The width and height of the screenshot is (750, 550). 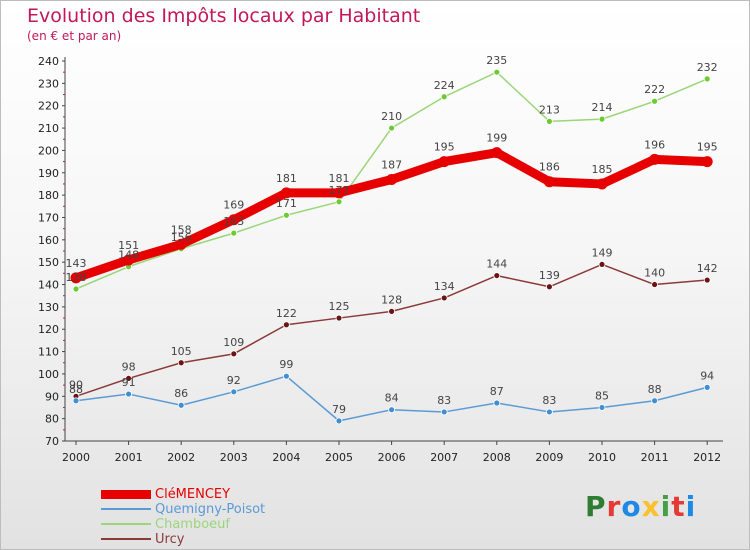 I want to click on data-label: 163, so click(x=233, y=221).